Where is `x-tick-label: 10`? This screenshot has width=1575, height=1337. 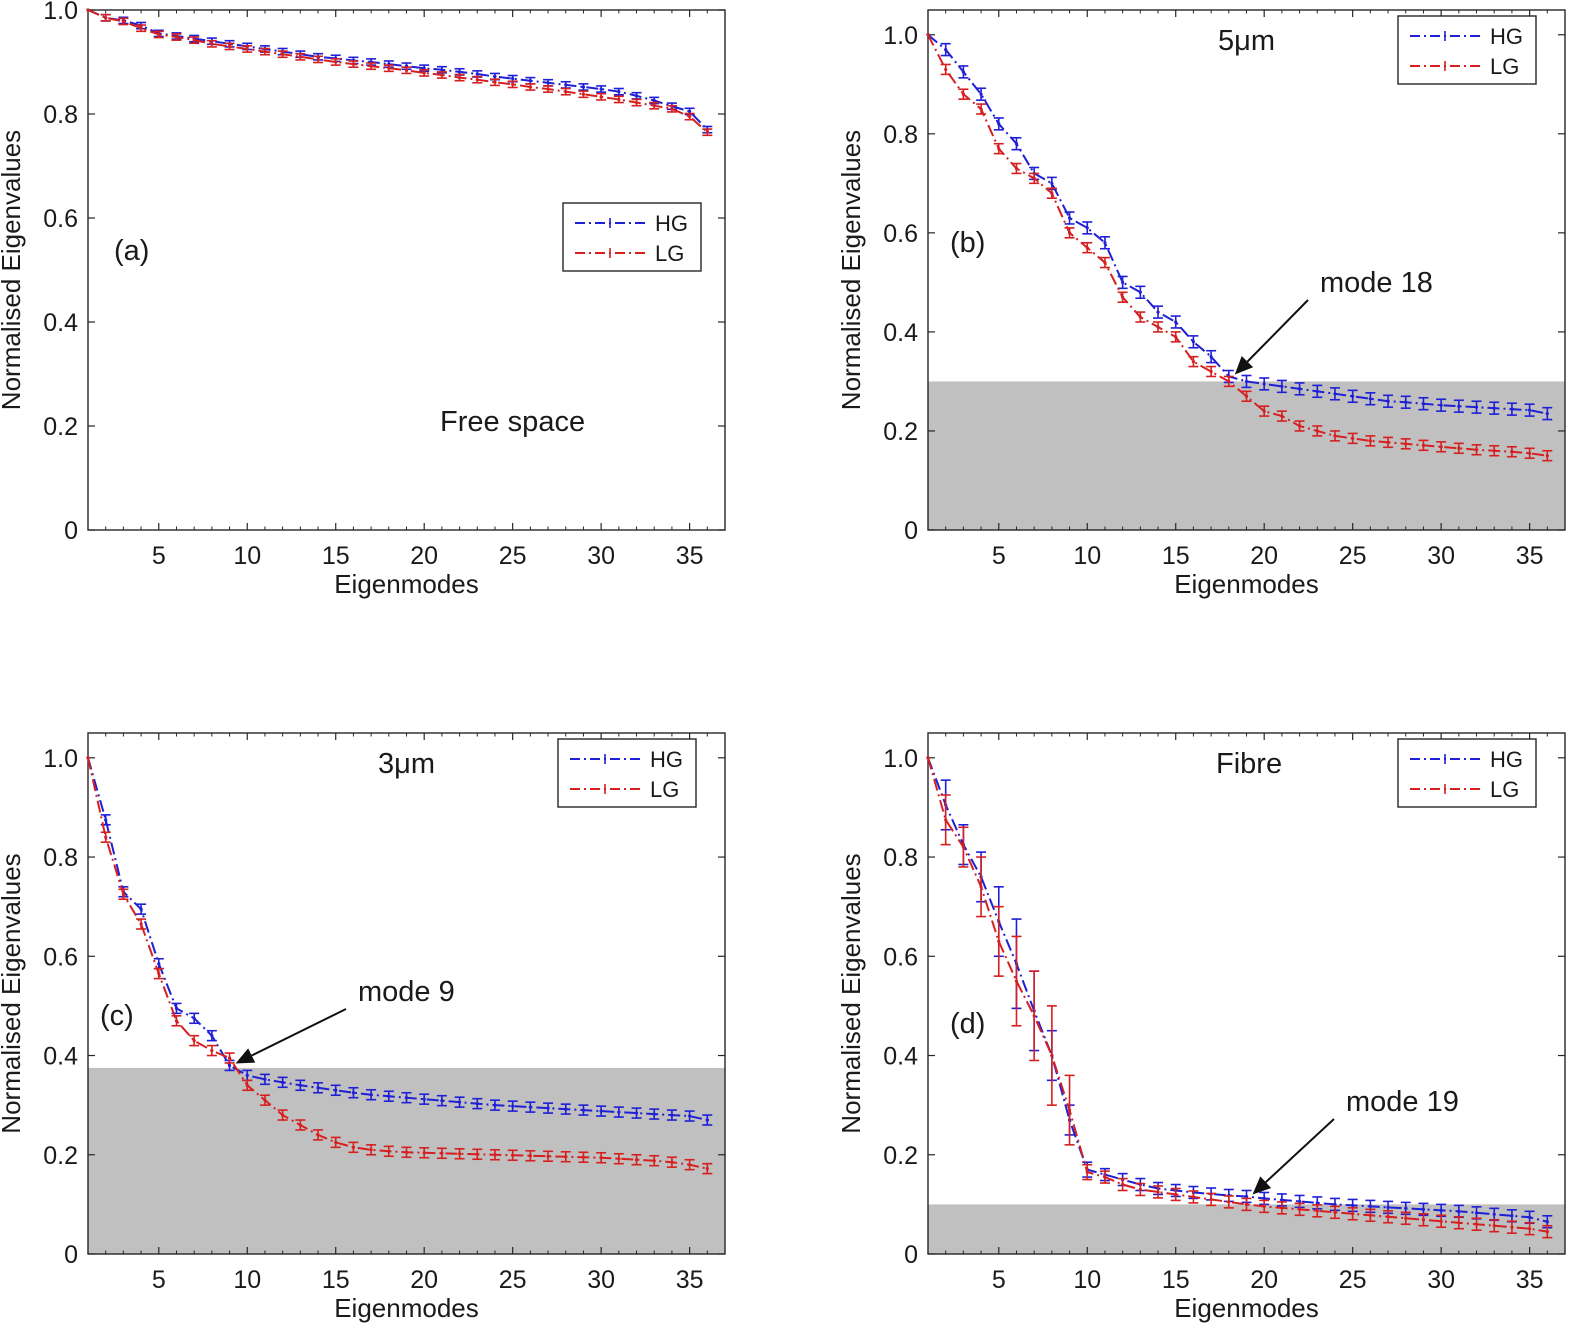 x-tick-label: 10 is located at coordinates (1087, 556).